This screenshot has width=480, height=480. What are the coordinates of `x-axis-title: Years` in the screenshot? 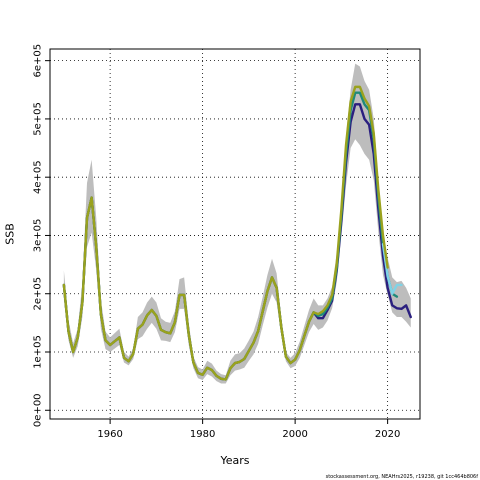 It's located at (234, 460).